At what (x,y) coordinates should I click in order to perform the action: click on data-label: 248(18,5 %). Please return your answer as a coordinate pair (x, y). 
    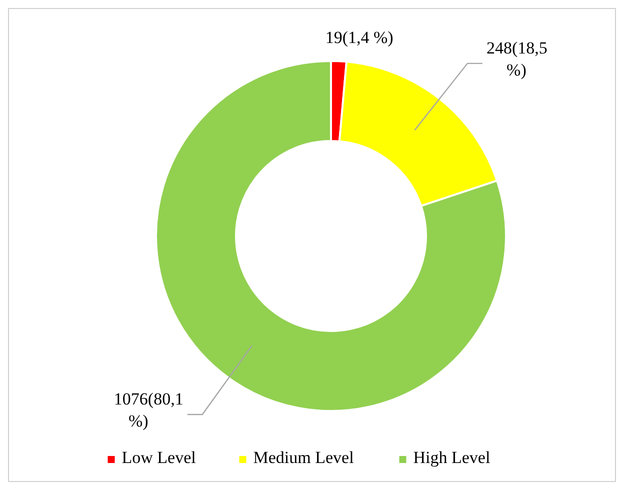
    Looking at the image, I should click on (517, 59).